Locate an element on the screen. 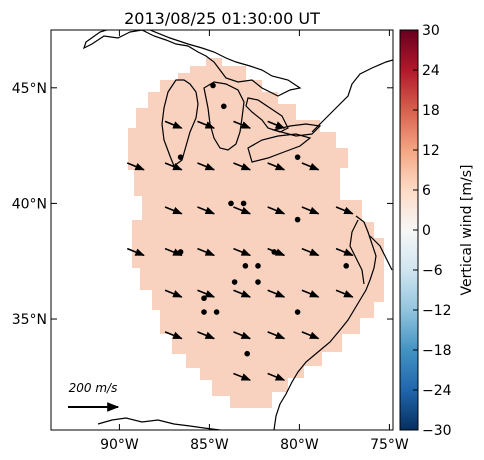  reference-arrow-label: 200 m/s is located at coordinates (93, 388).